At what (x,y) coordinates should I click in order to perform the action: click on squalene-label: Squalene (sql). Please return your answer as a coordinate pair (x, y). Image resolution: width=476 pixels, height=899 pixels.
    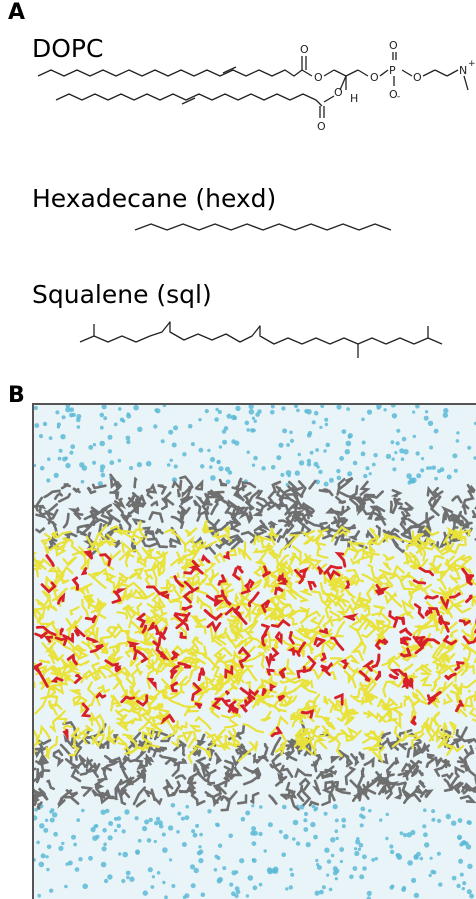
    Looking at the image, I should click on (122, 294).